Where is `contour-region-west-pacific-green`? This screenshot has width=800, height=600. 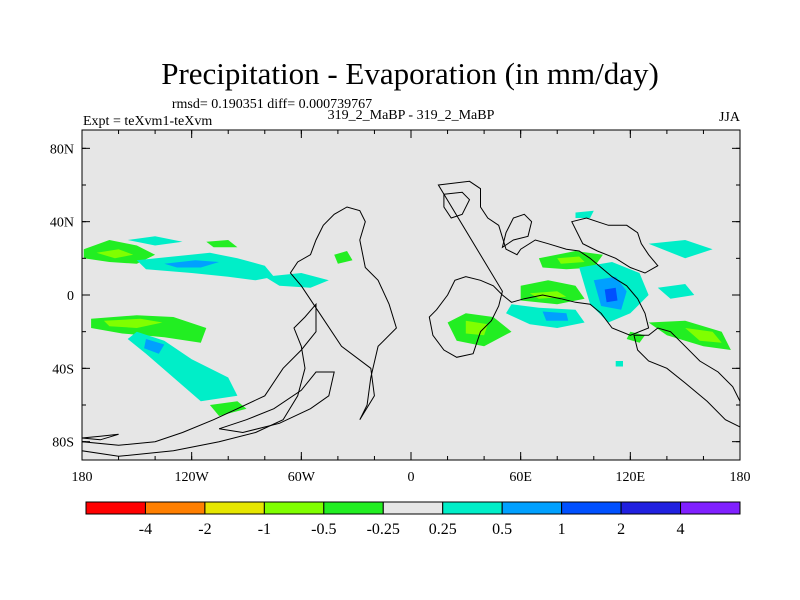
contour-region-west-pacific-green is located at coordinates (689, 335).